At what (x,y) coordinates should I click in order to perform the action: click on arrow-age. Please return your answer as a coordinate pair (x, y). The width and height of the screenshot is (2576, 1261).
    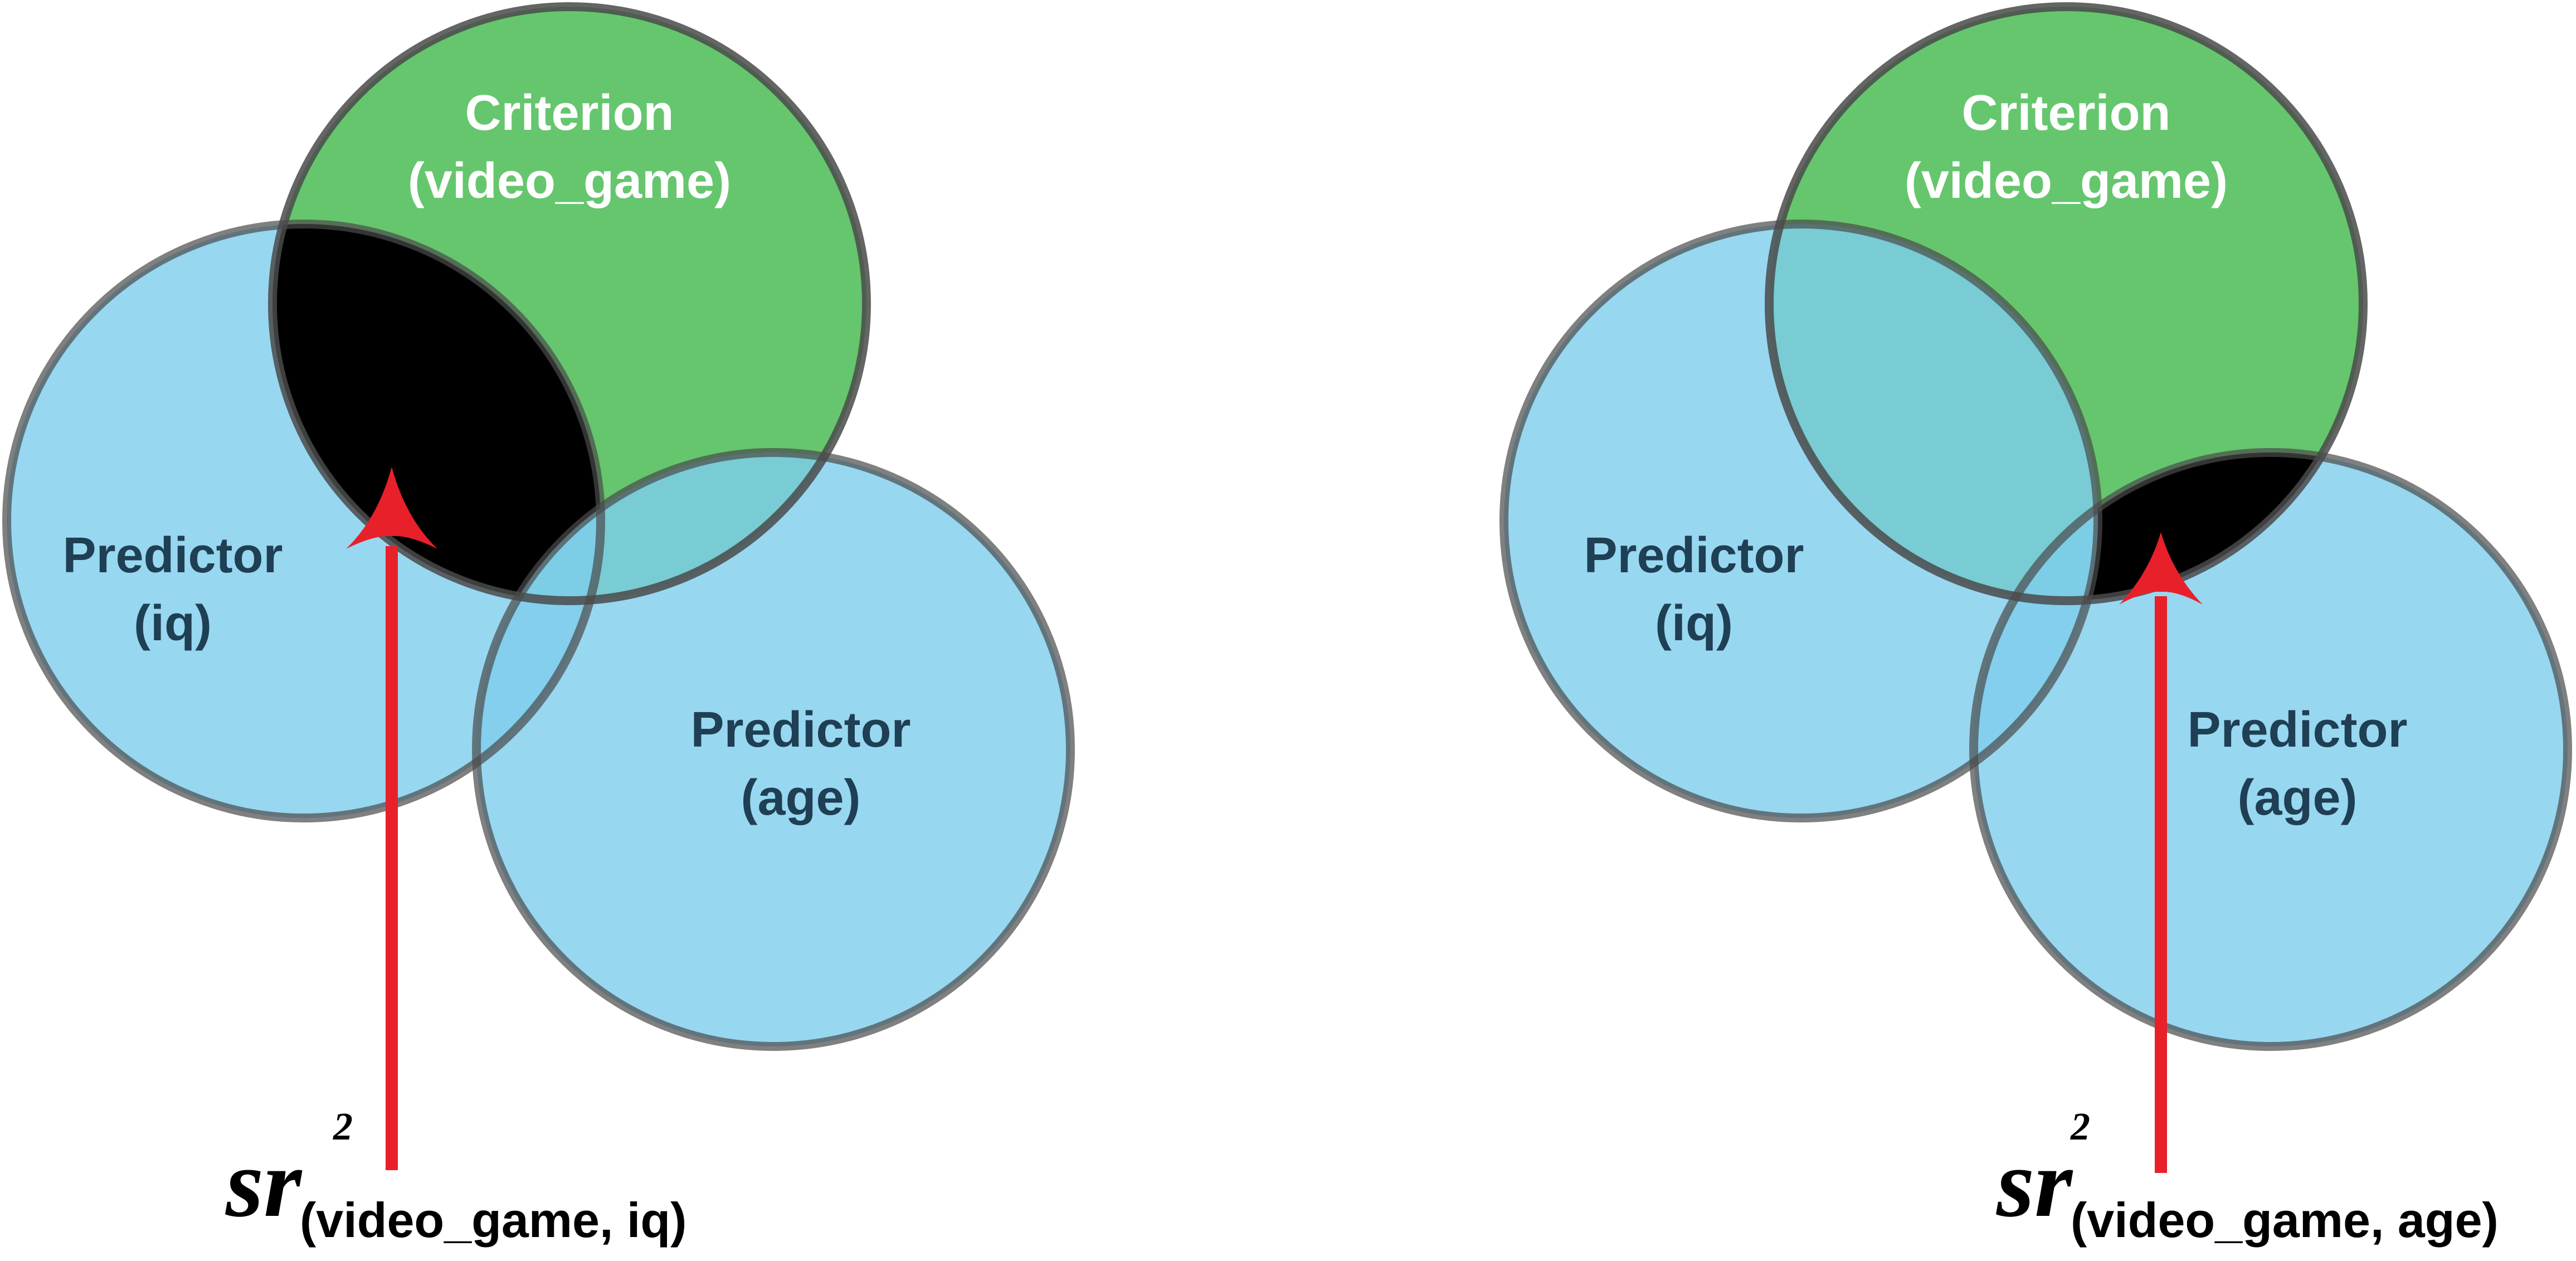
    Looking at the image, I should click on (2161, 853).